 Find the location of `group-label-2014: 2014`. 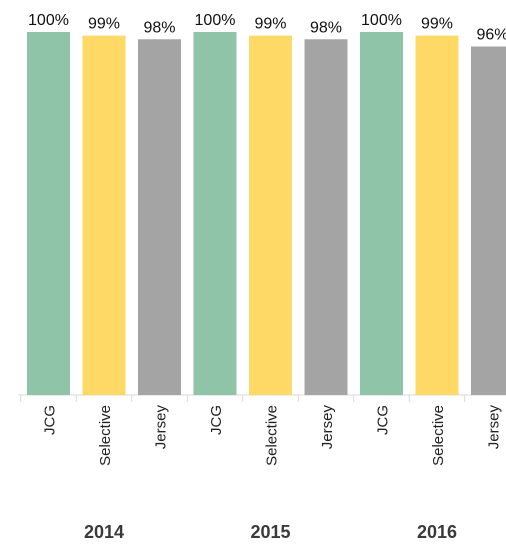

group-label-2014: 2014 is located at coordinates (104, 532).